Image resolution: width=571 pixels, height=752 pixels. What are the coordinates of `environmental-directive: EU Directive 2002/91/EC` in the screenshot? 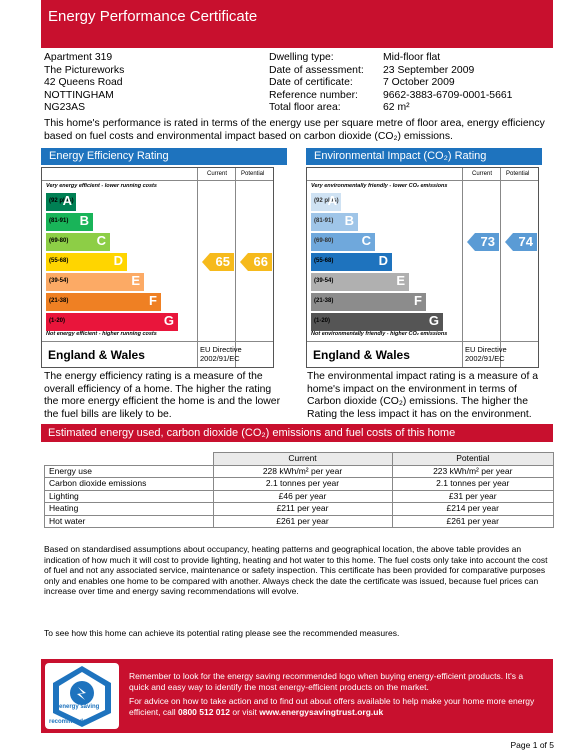 It's located at (486, 354).